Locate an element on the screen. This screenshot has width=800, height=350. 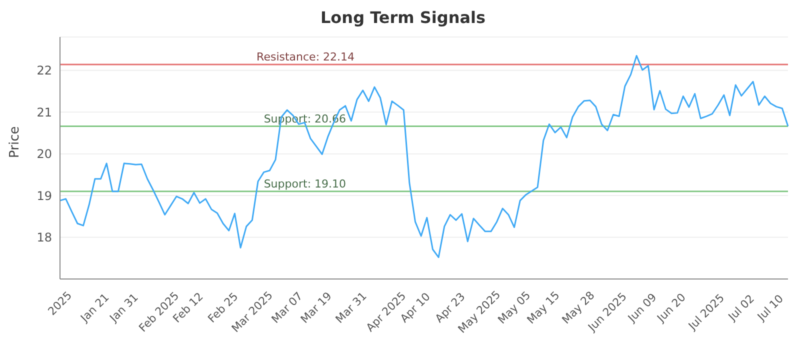
y-tick-label: 21 is located at coordinates (44, 112).